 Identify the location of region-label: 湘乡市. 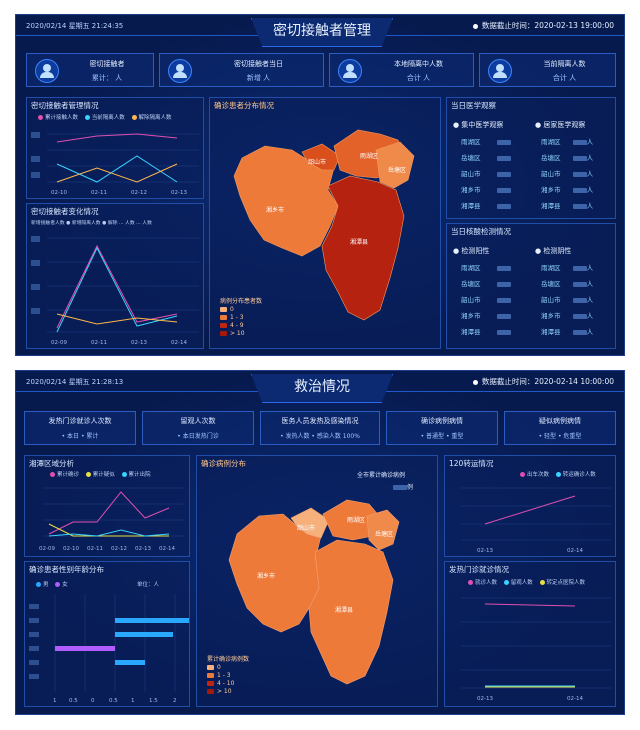
(275, 210).